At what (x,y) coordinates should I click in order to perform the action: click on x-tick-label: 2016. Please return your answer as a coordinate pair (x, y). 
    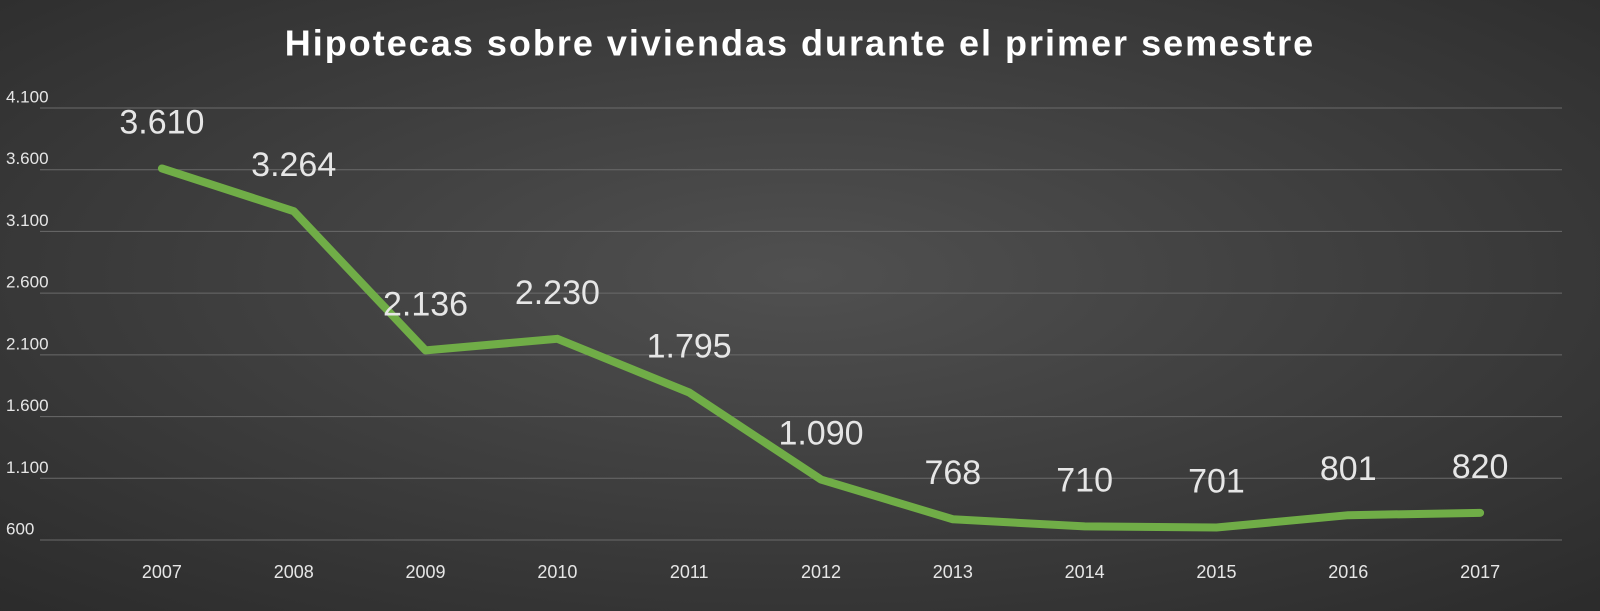
    Looking at the image, I should click on (1348, 572).